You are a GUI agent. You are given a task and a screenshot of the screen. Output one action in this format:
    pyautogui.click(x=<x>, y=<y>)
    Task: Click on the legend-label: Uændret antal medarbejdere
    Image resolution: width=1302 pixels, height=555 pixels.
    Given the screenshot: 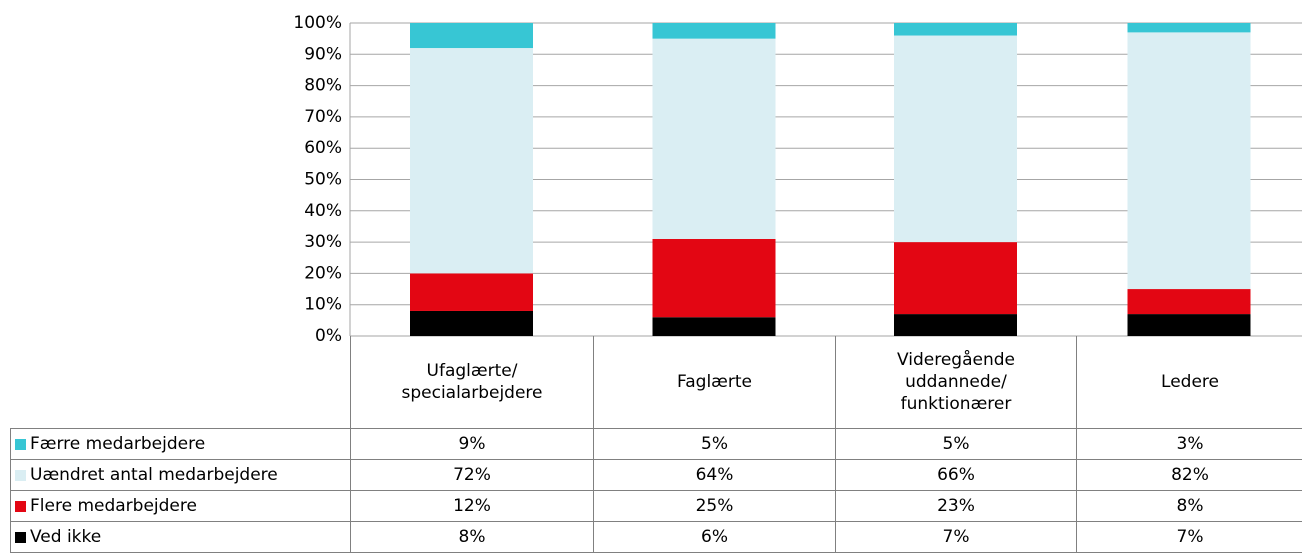 What is the action you would take?
    pyautogui.click(x=154, y=475)
    